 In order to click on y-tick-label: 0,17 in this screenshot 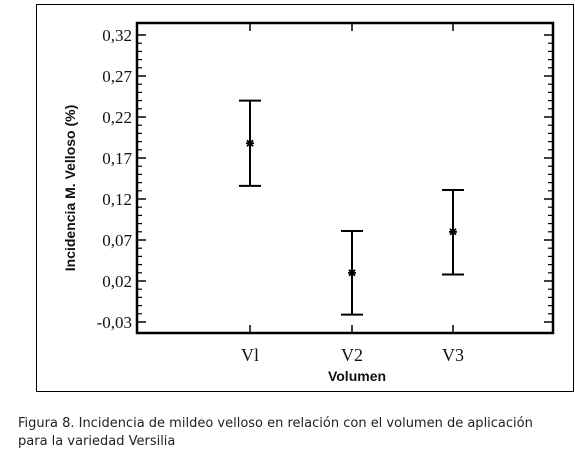, I will do `click(117, 158)`.